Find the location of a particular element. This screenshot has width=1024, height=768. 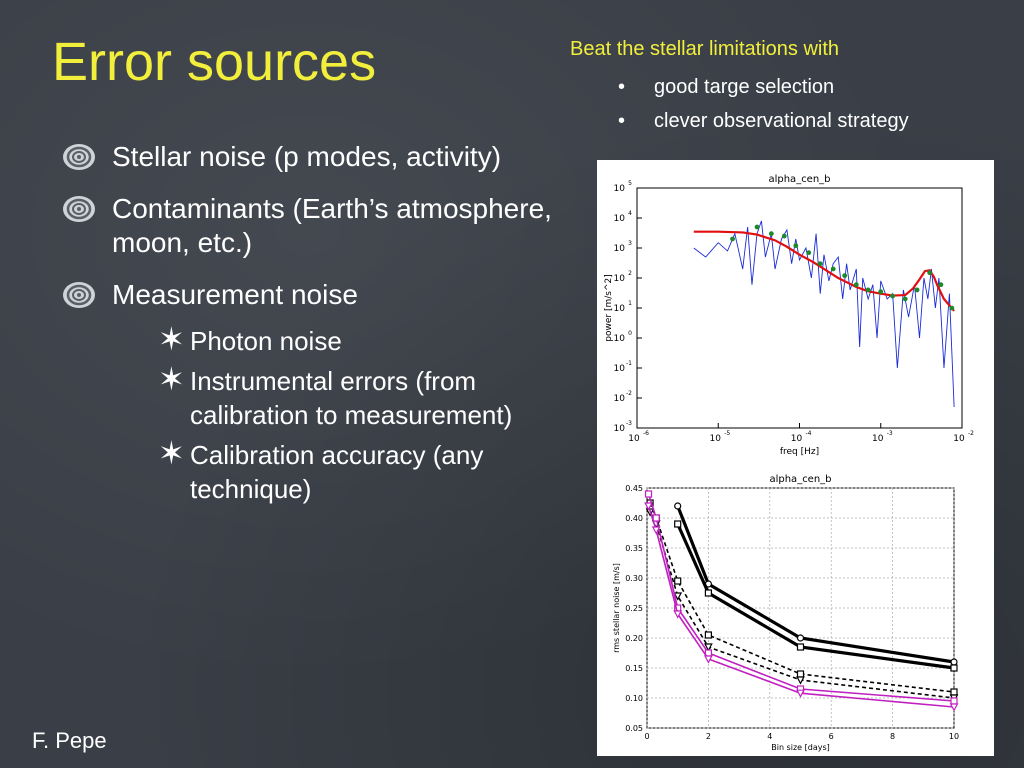

bullet-text: Measurement noise is located at coordinates (235, 294).